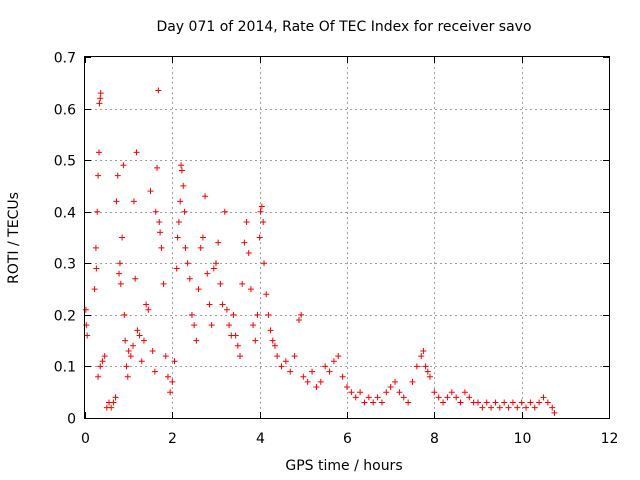 This screenshot has height=480, width=640. I want to click on y-tick-label: 0, so click(71, 420).